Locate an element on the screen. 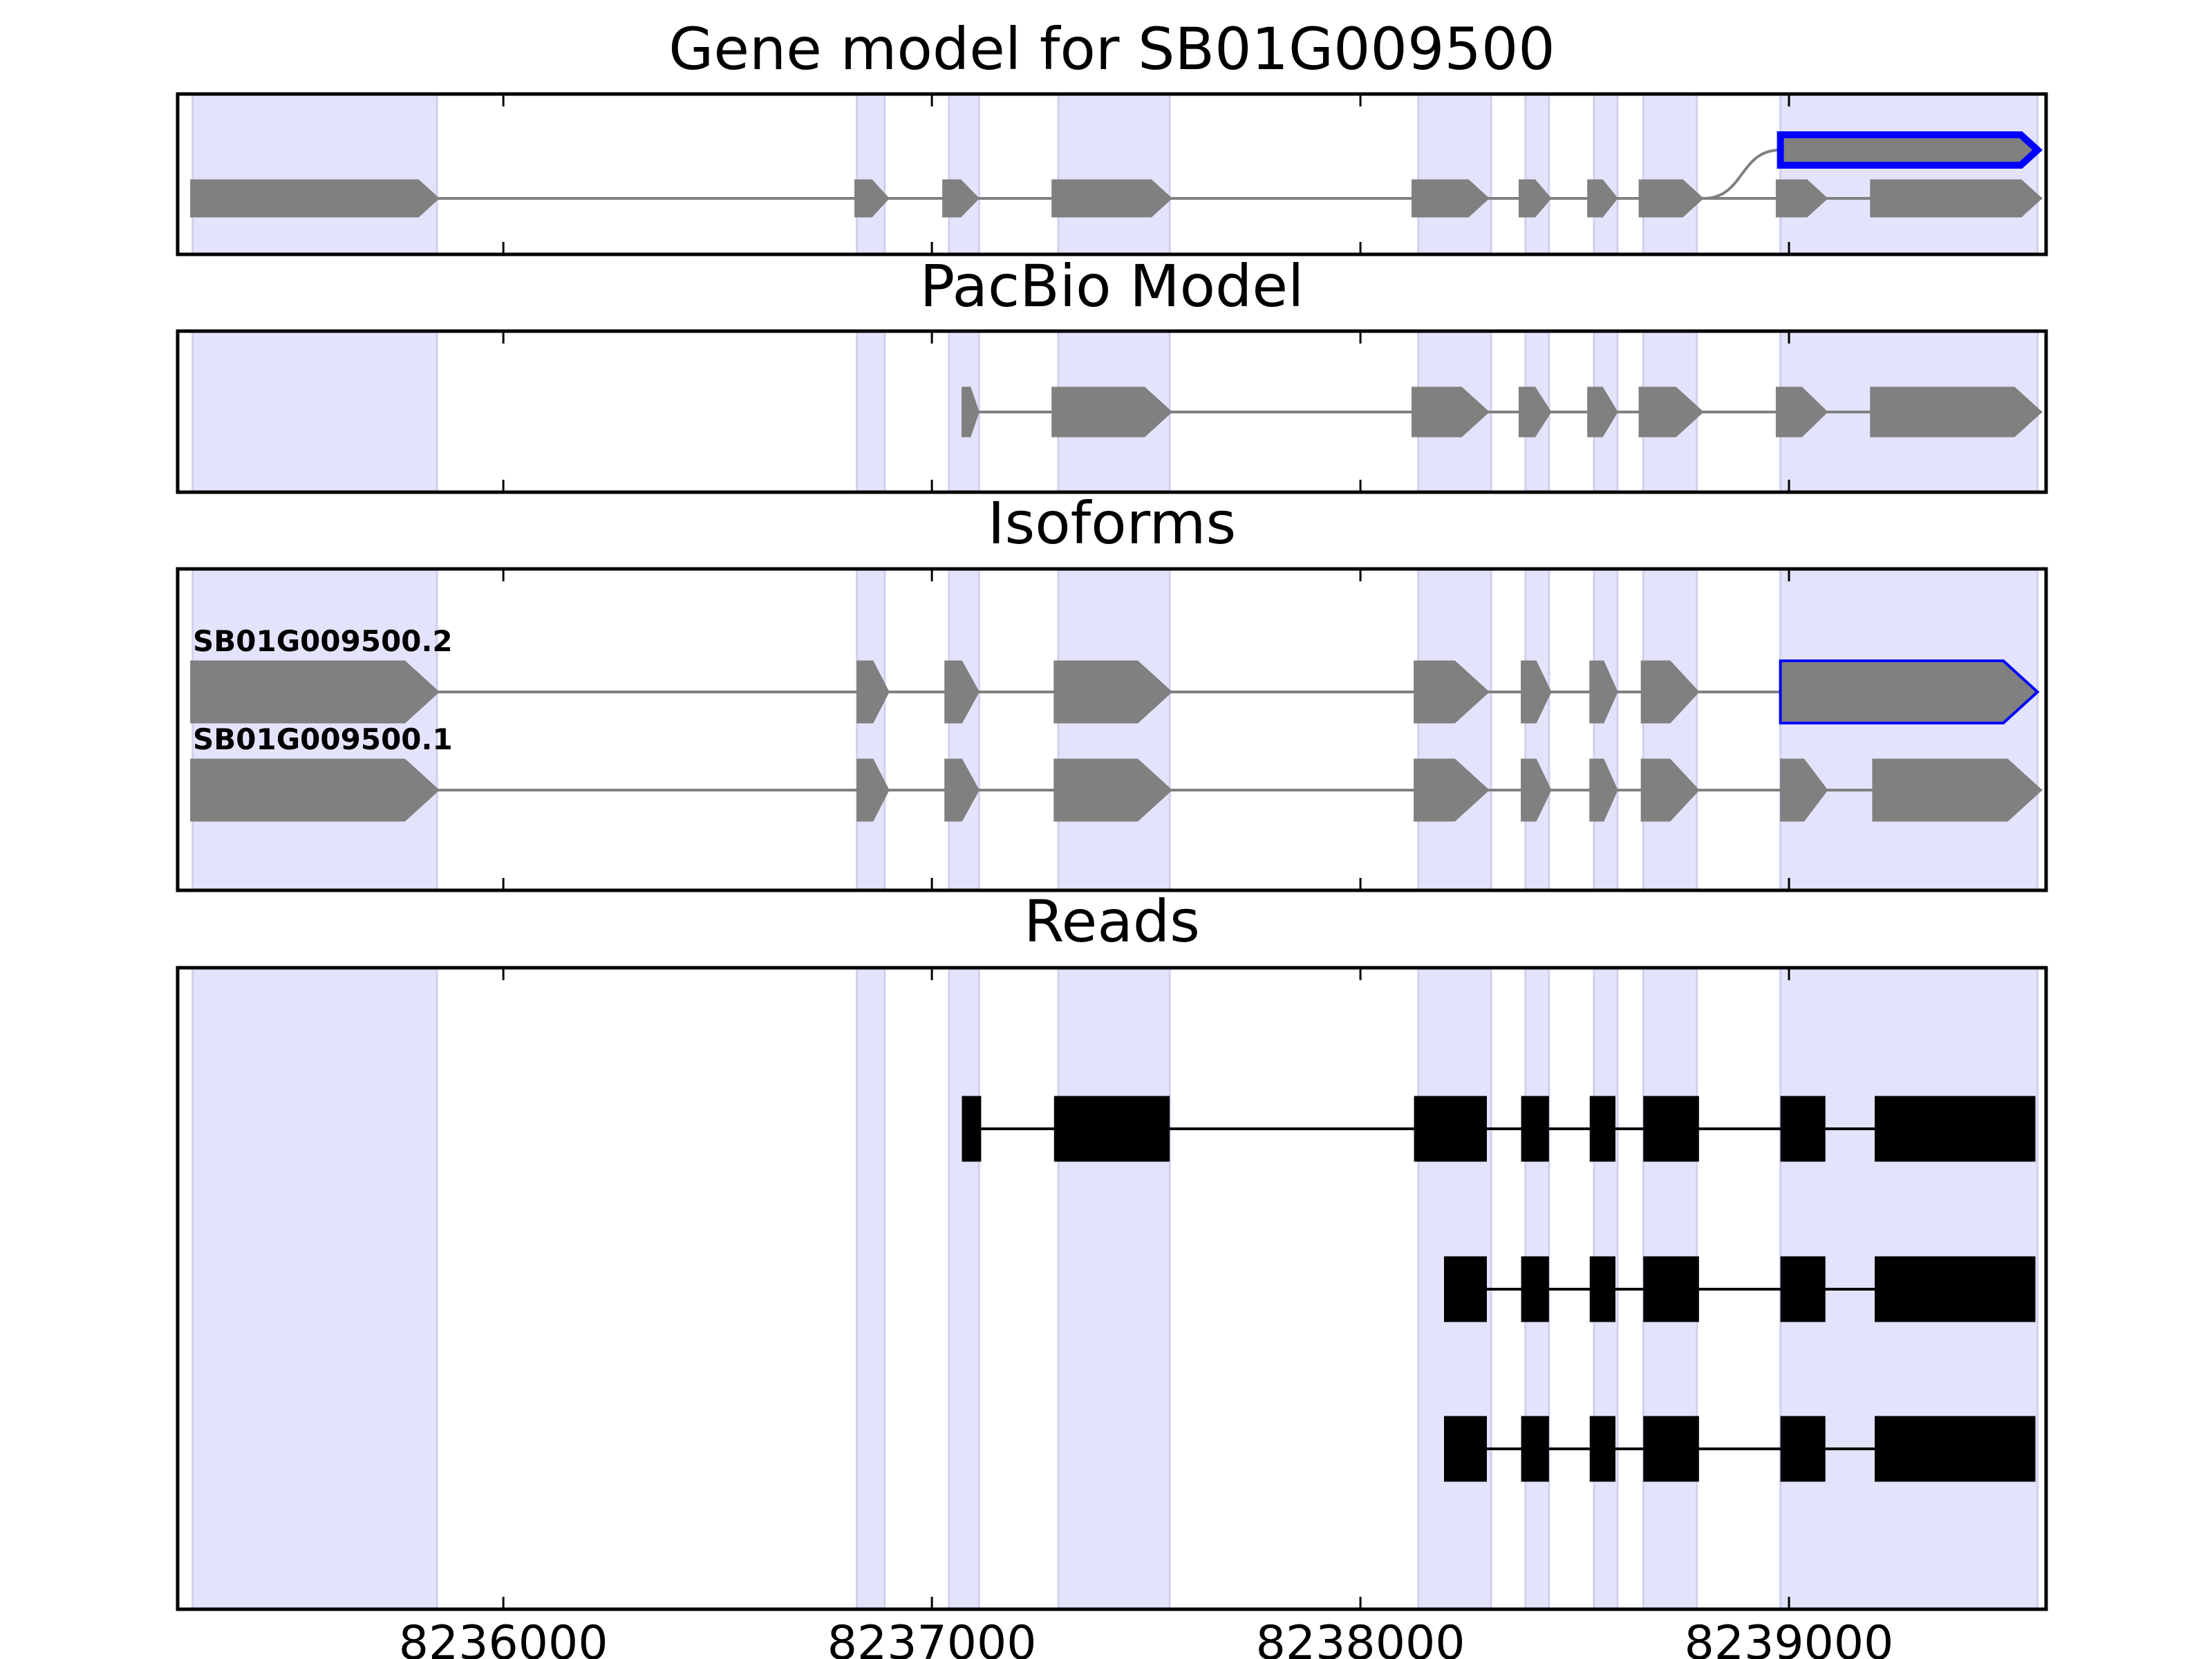  intron-join-curve is located at coordinates (1742, 174).